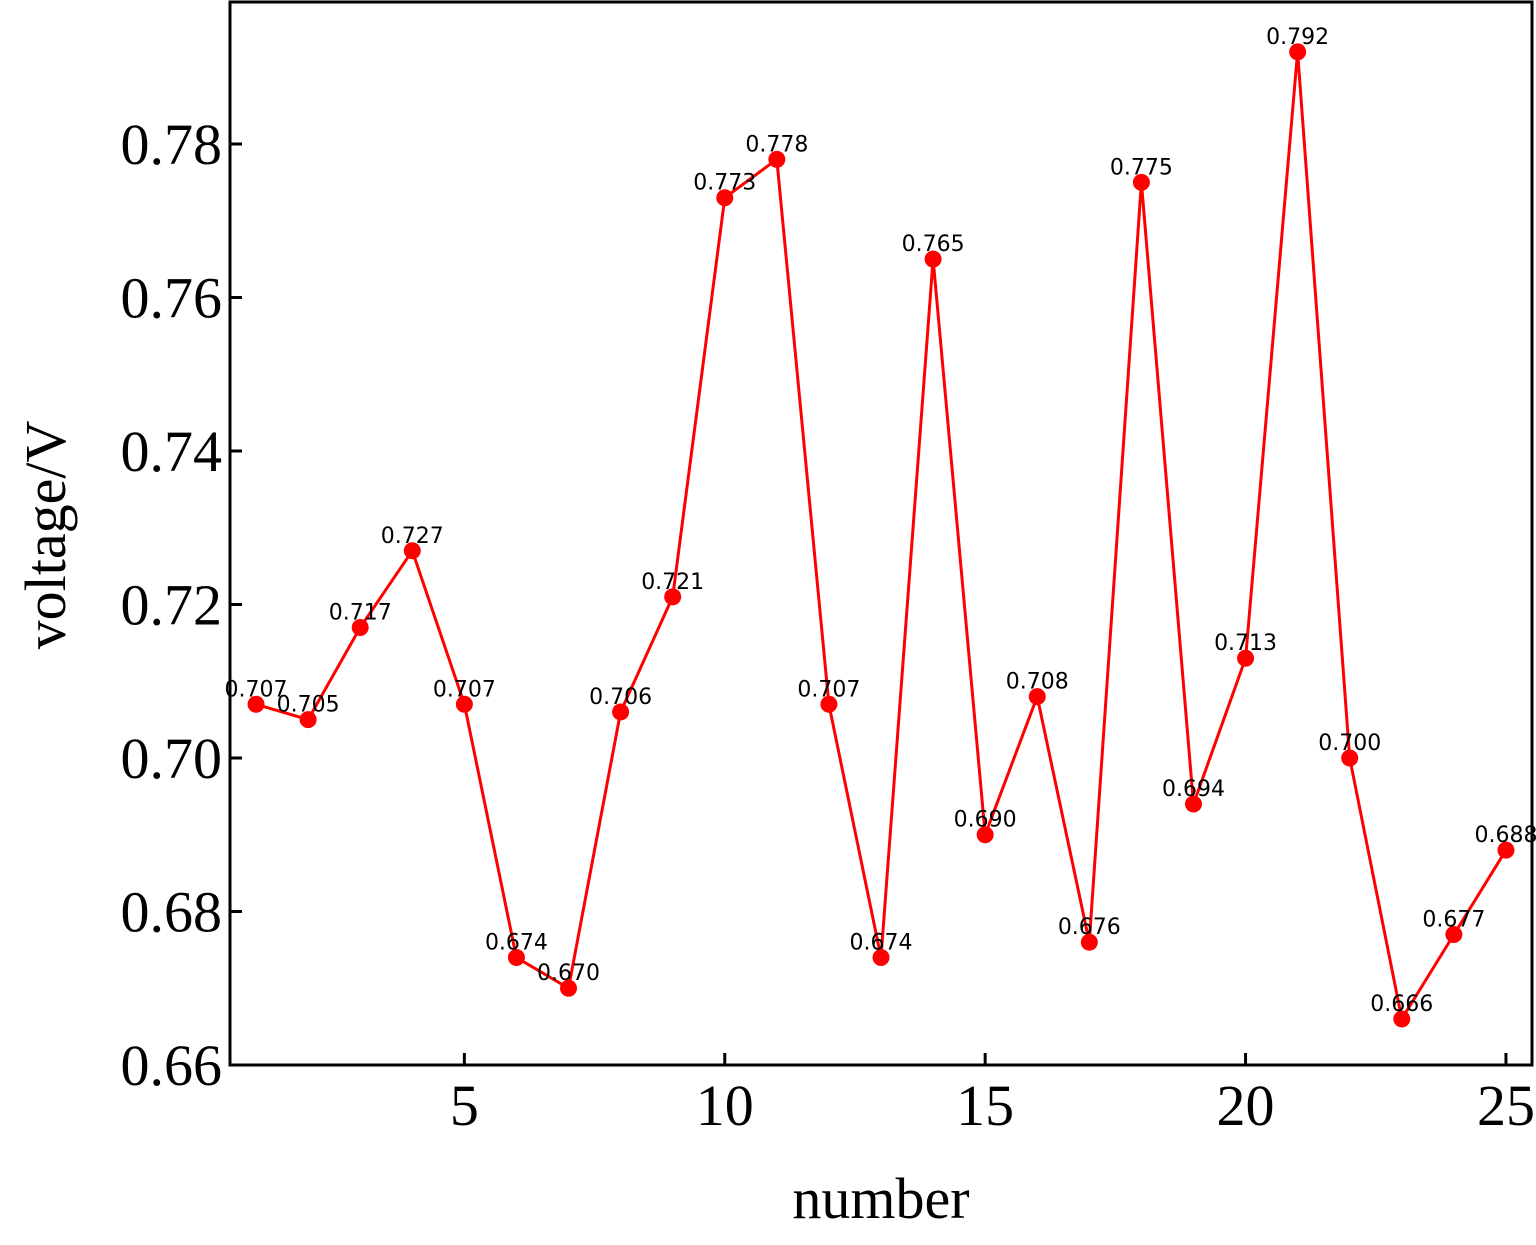 The image size is (1536, 1245). What do you see at coordinates (172, 297) in the screenshot?
I see `y-tick-label: 0.76` at bounding box center [172, 297].